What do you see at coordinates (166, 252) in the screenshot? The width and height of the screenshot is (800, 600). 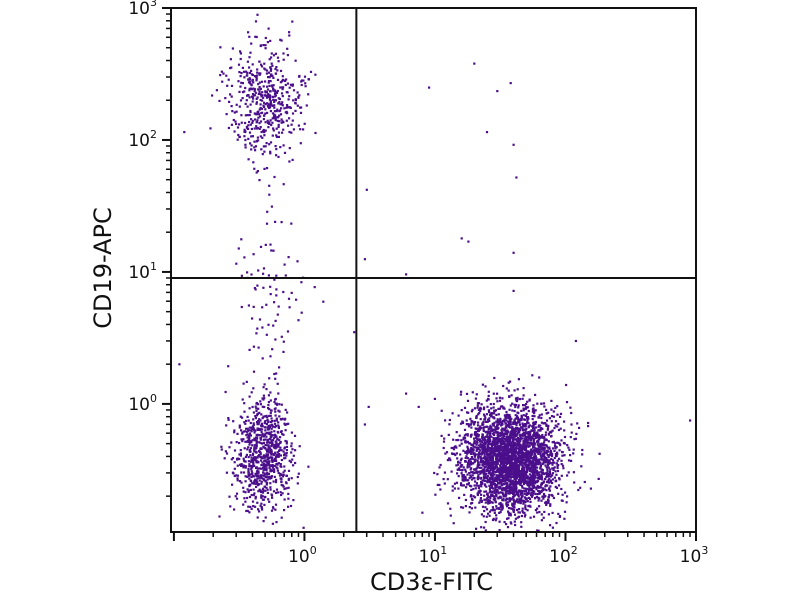 I see `y-axis-ticks` at bounding box center [166, 252].